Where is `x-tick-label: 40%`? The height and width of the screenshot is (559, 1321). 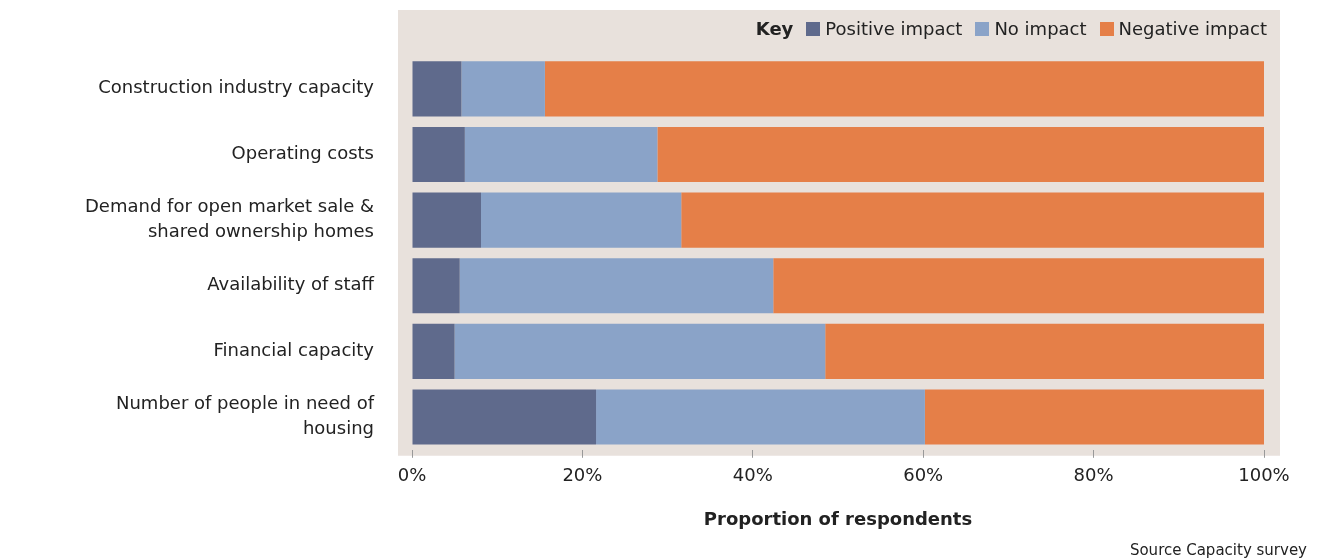 x-tick-label: 40% is located at coordinates (752, 475).